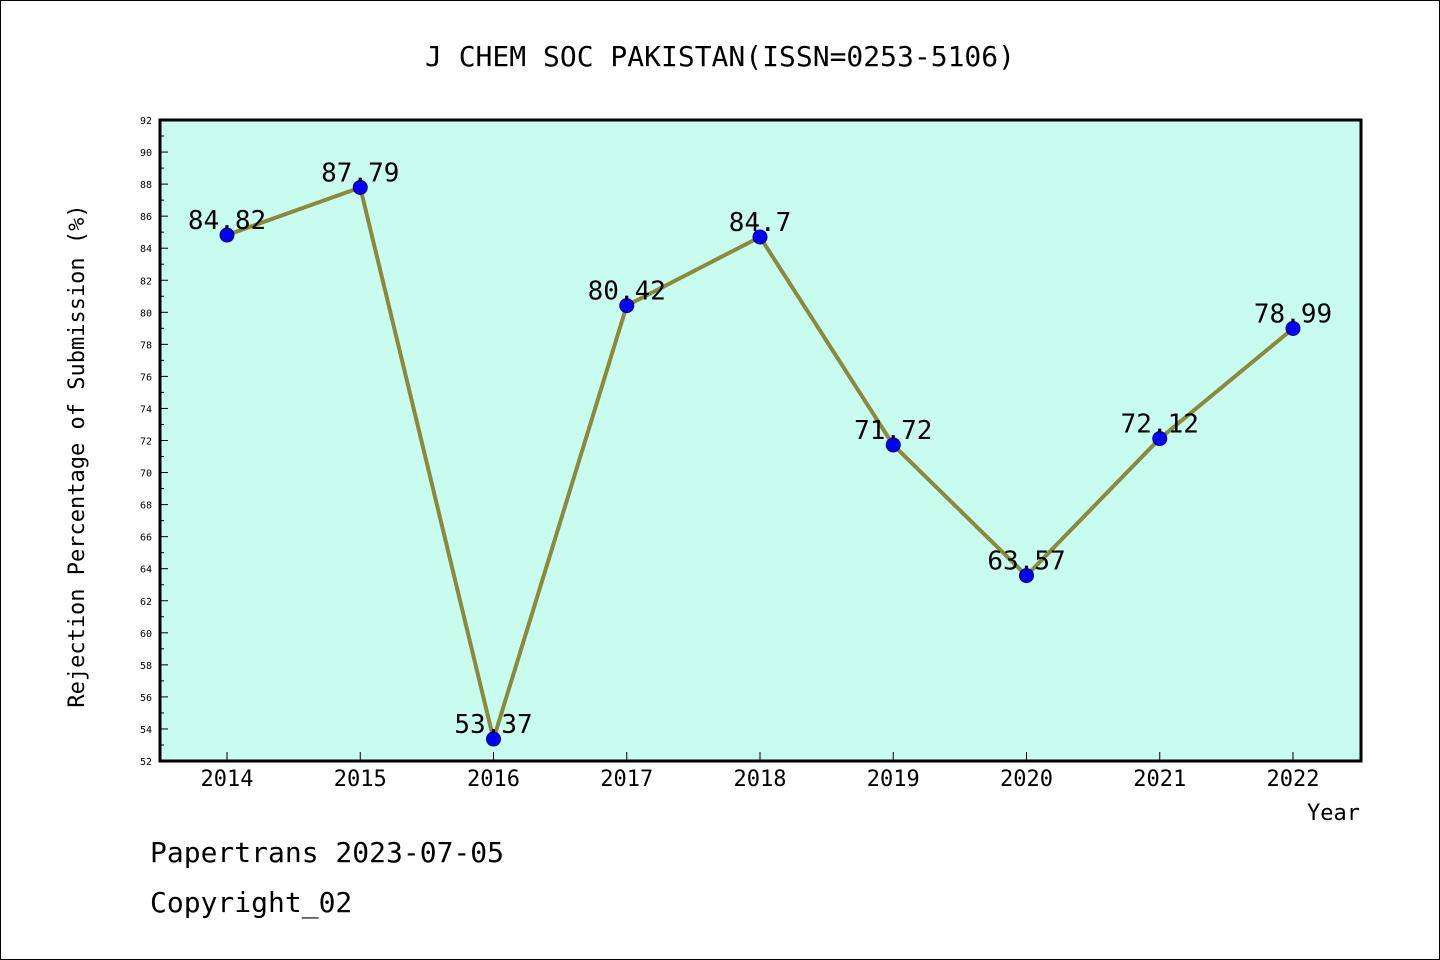 This screenshot has width=1440, height=960. What do you see at coordinates (146, 762) in the screenshot?
I see `y-tick-label: 52` at bounding box center [146, 762].